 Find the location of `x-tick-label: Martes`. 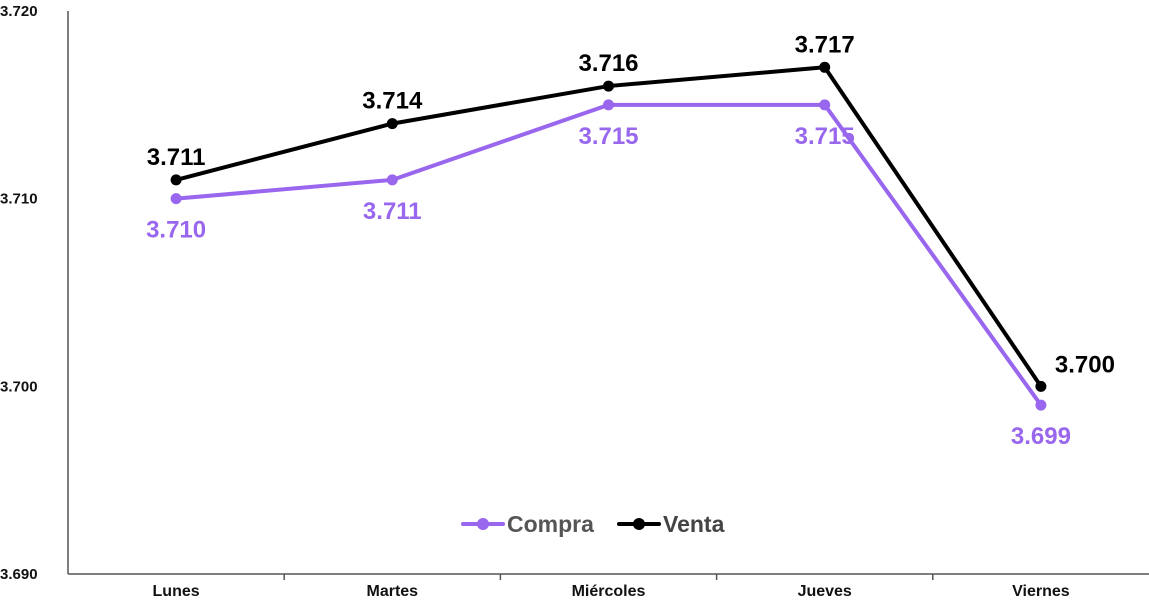

x-tick-label: Martes is located at coordinates (393, 591).